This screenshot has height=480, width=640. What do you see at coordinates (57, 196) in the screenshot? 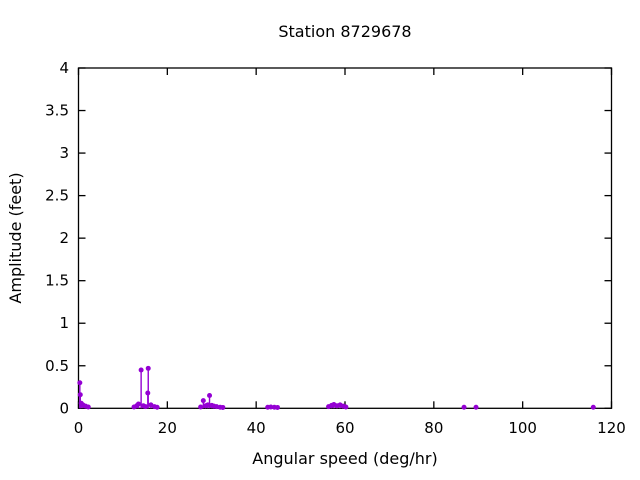
I see `y-tick-label: 2.5` at bounding box center [57, 196].